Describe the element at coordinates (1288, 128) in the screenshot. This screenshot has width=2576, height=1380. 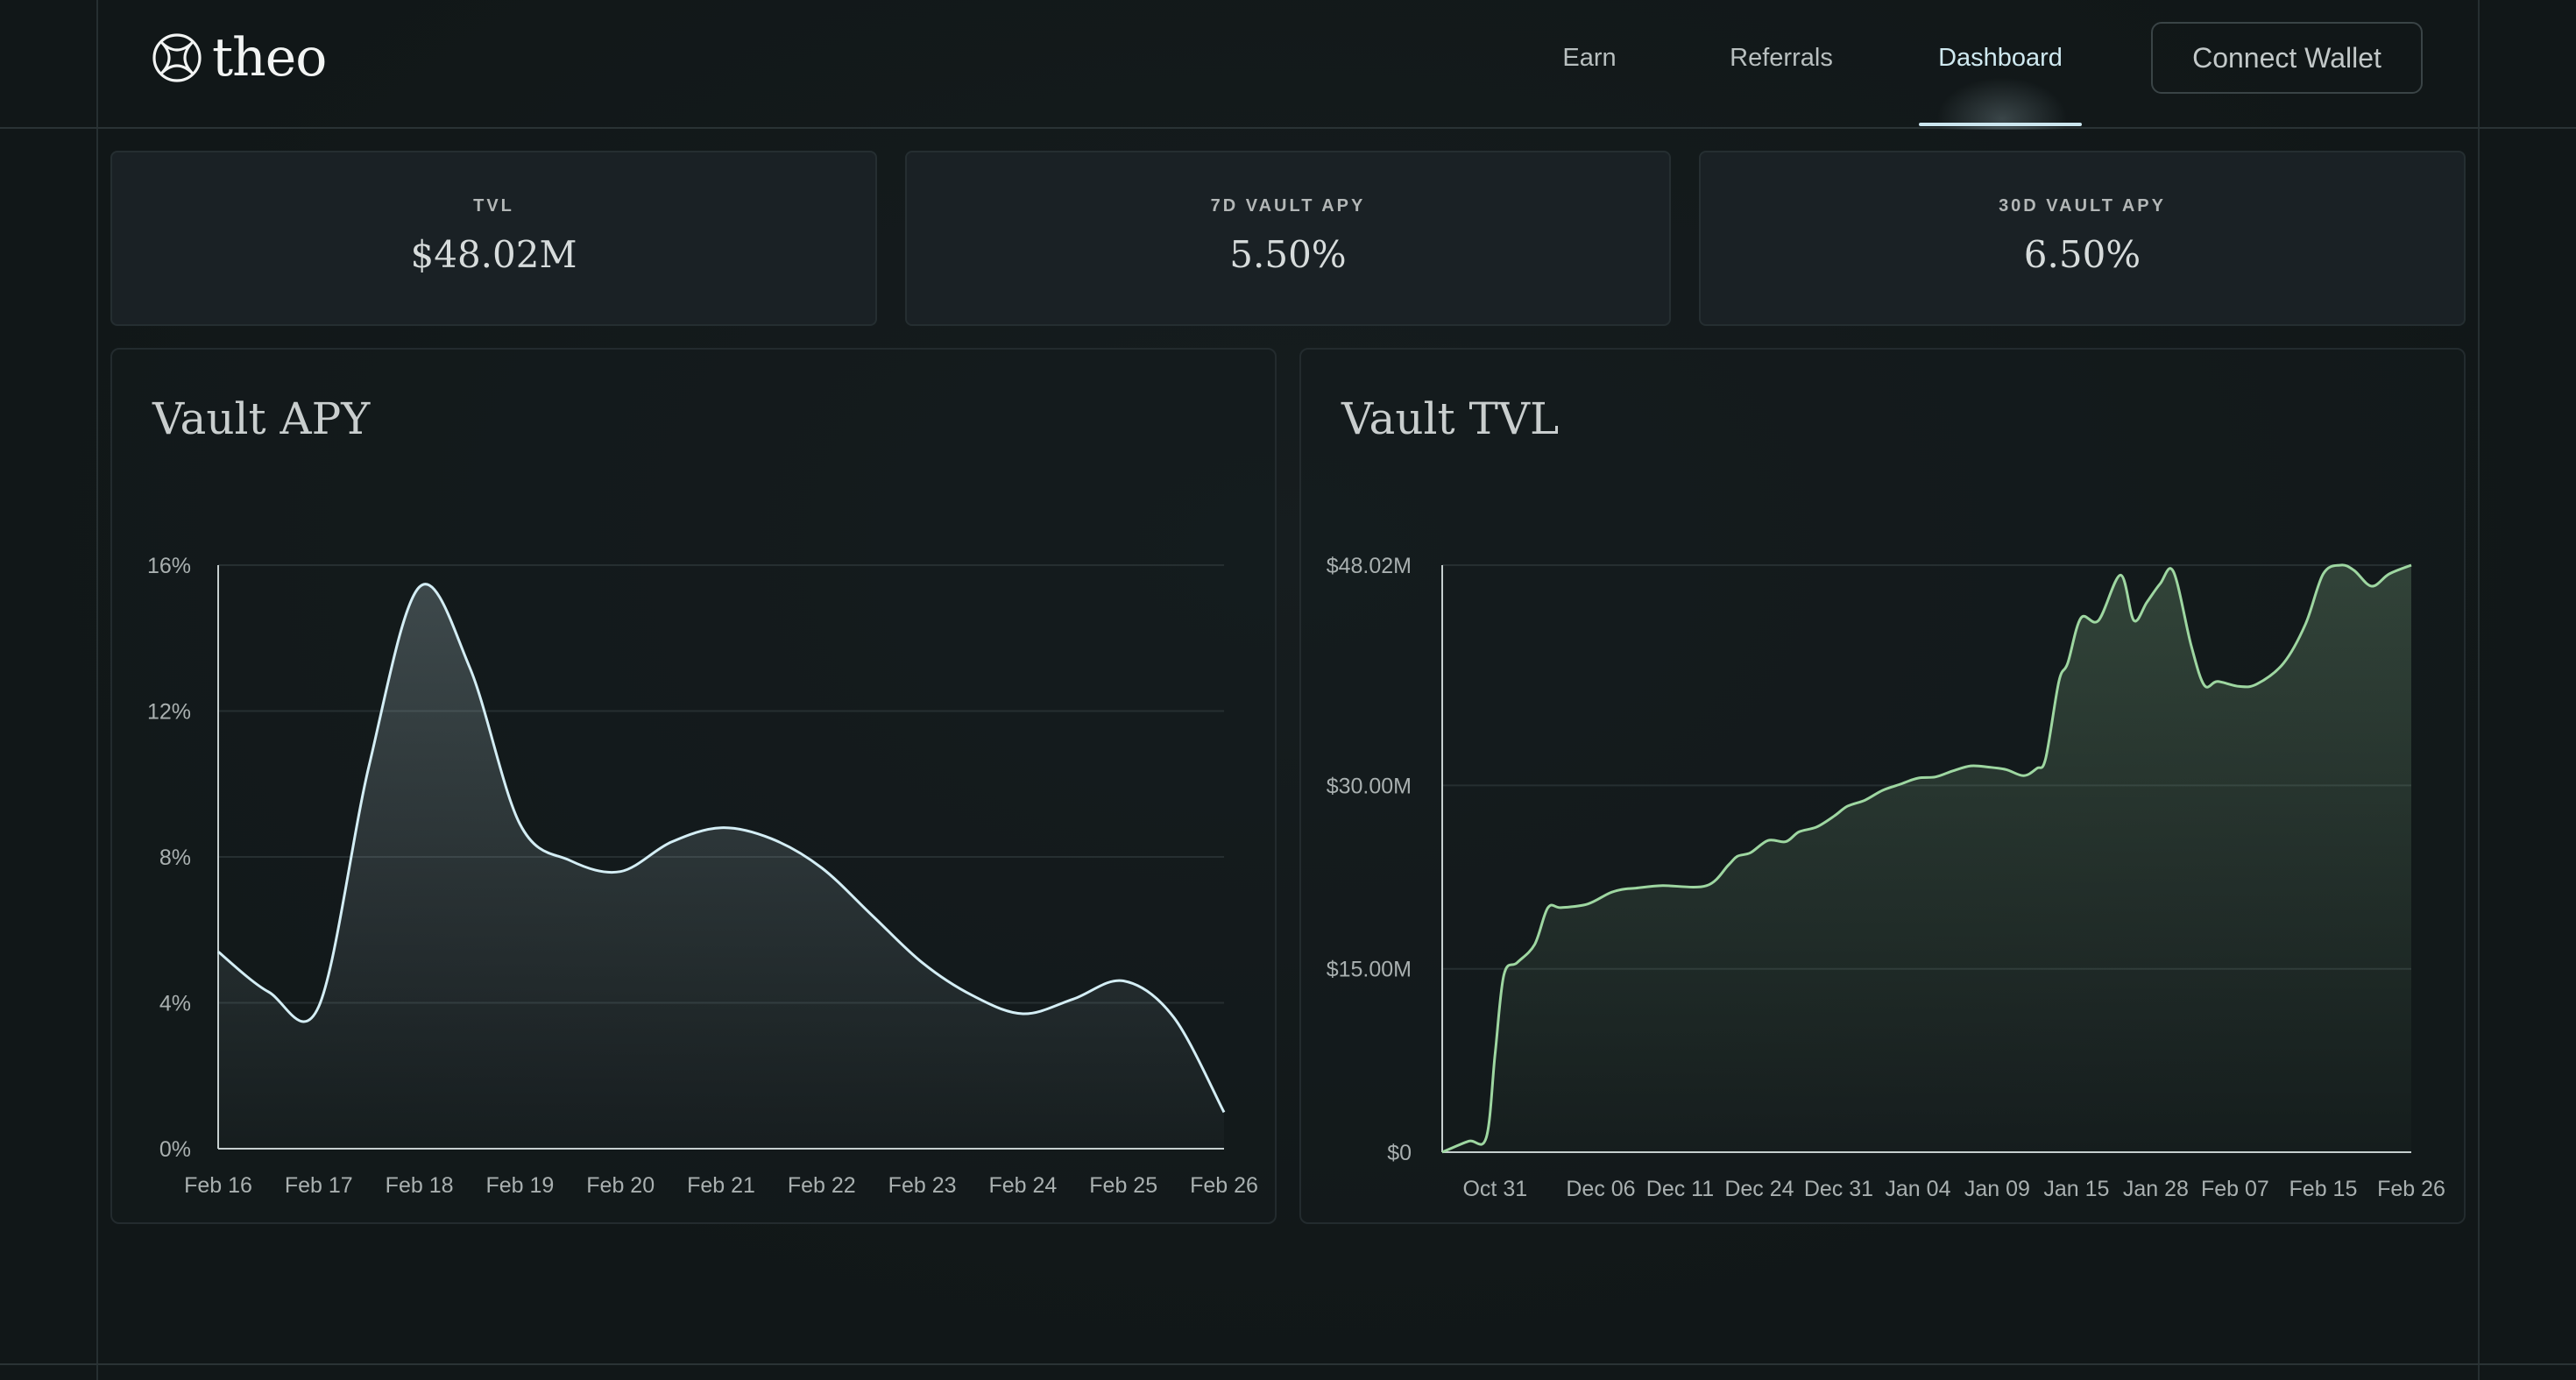
I see `header-divider` at that location.